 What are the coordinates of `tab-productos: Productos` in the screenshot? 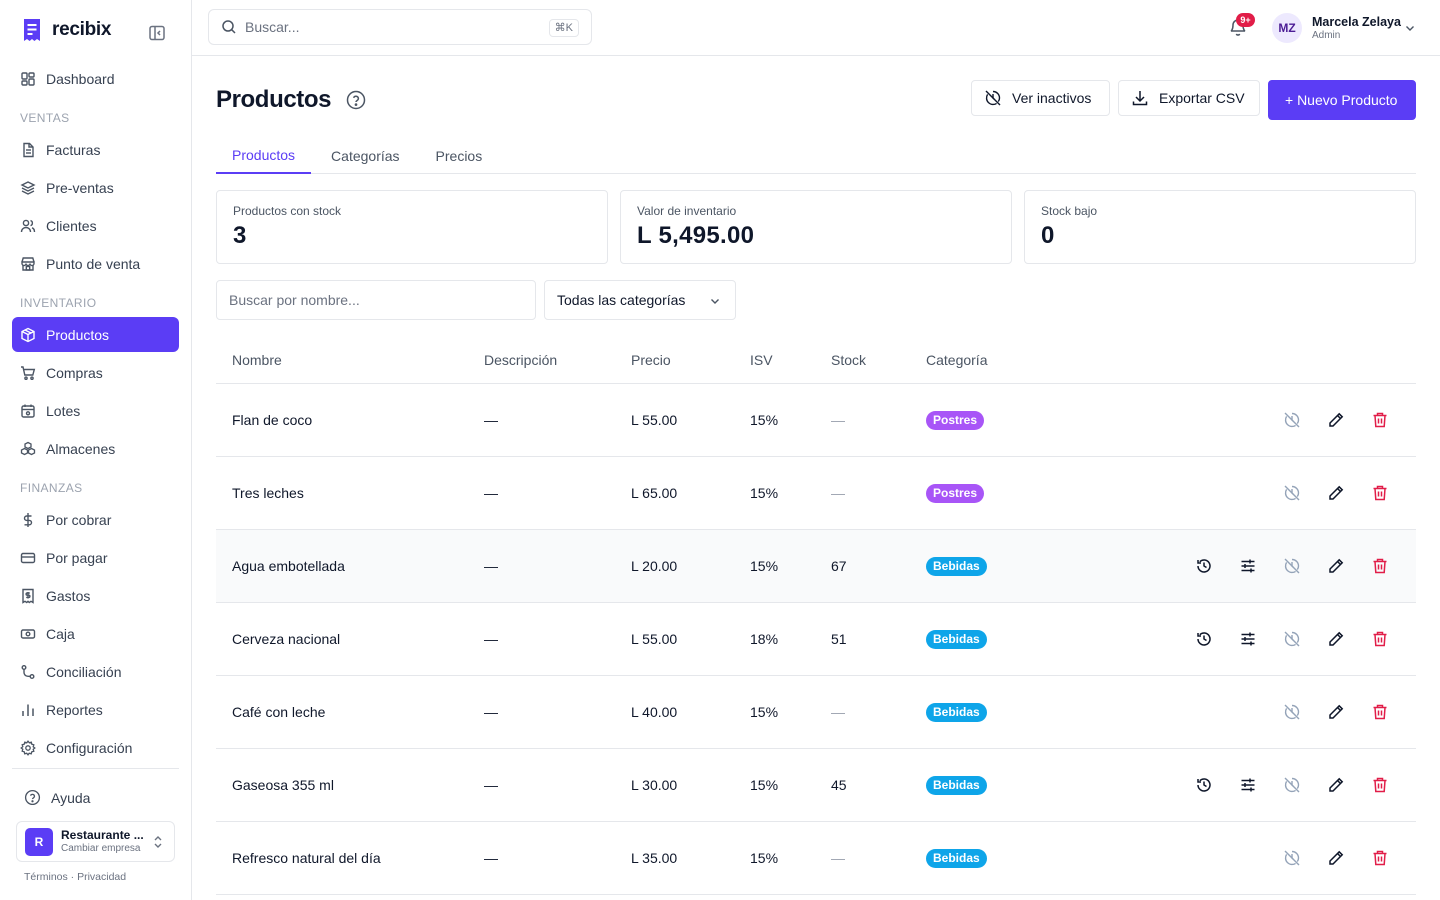 It's located at (264, 156).